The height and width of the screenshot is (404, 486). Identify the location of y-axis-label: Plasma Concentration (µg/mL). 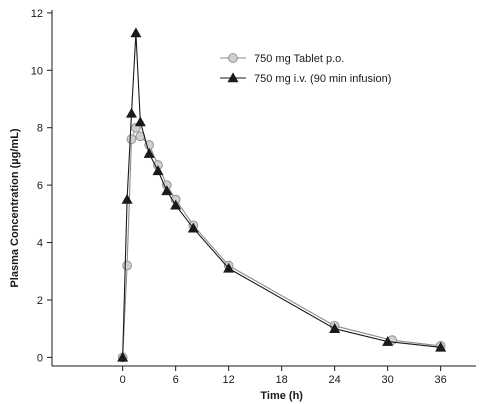
(15, 207).